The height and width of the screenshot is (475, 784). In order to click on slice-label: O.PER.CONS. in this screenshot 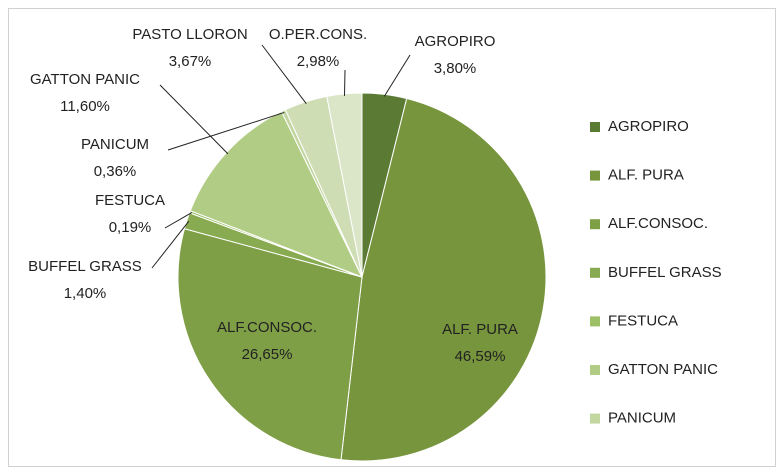, I will do `click(318, 34)`.